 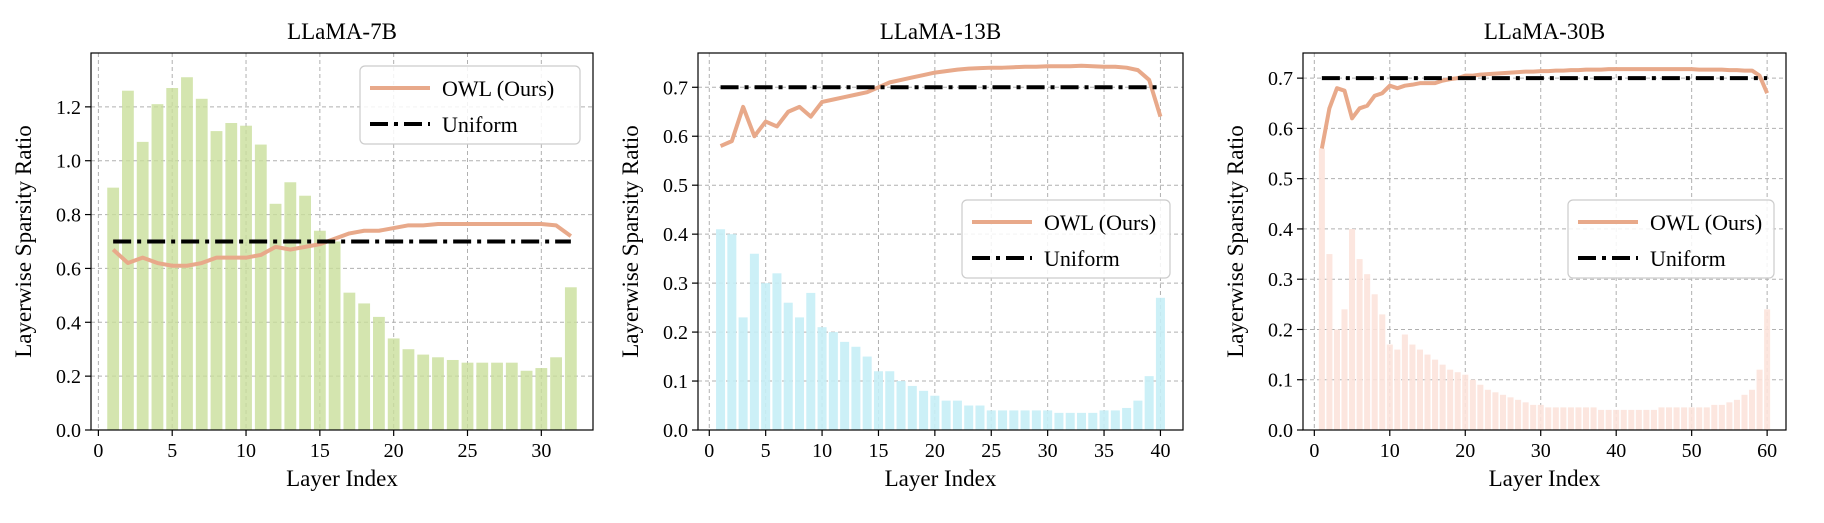 I want to click on x-tick-label: 15, so click(x=320, y=451).